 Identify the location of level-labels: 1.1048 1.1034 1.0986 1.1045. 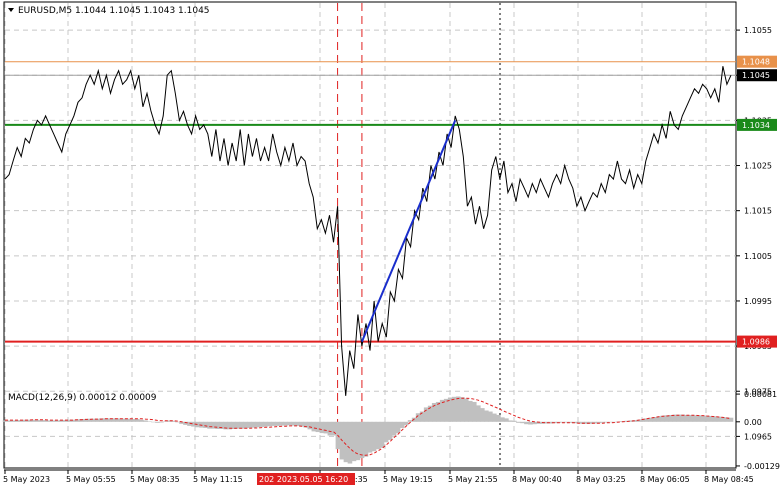
(757, 201).